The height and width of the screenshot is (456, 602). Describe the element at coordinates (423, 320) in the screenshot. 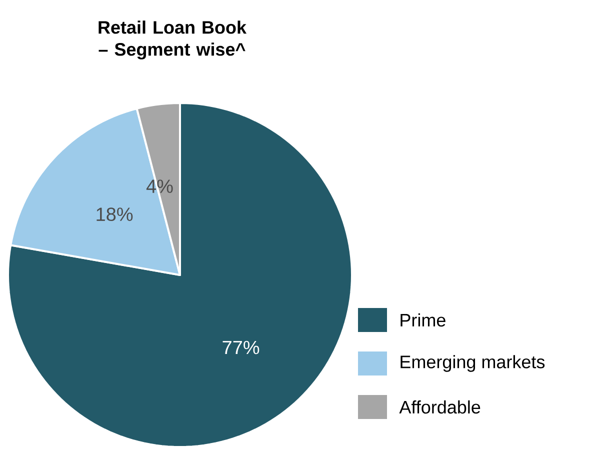

I see `legend-label: Prime` at that location.